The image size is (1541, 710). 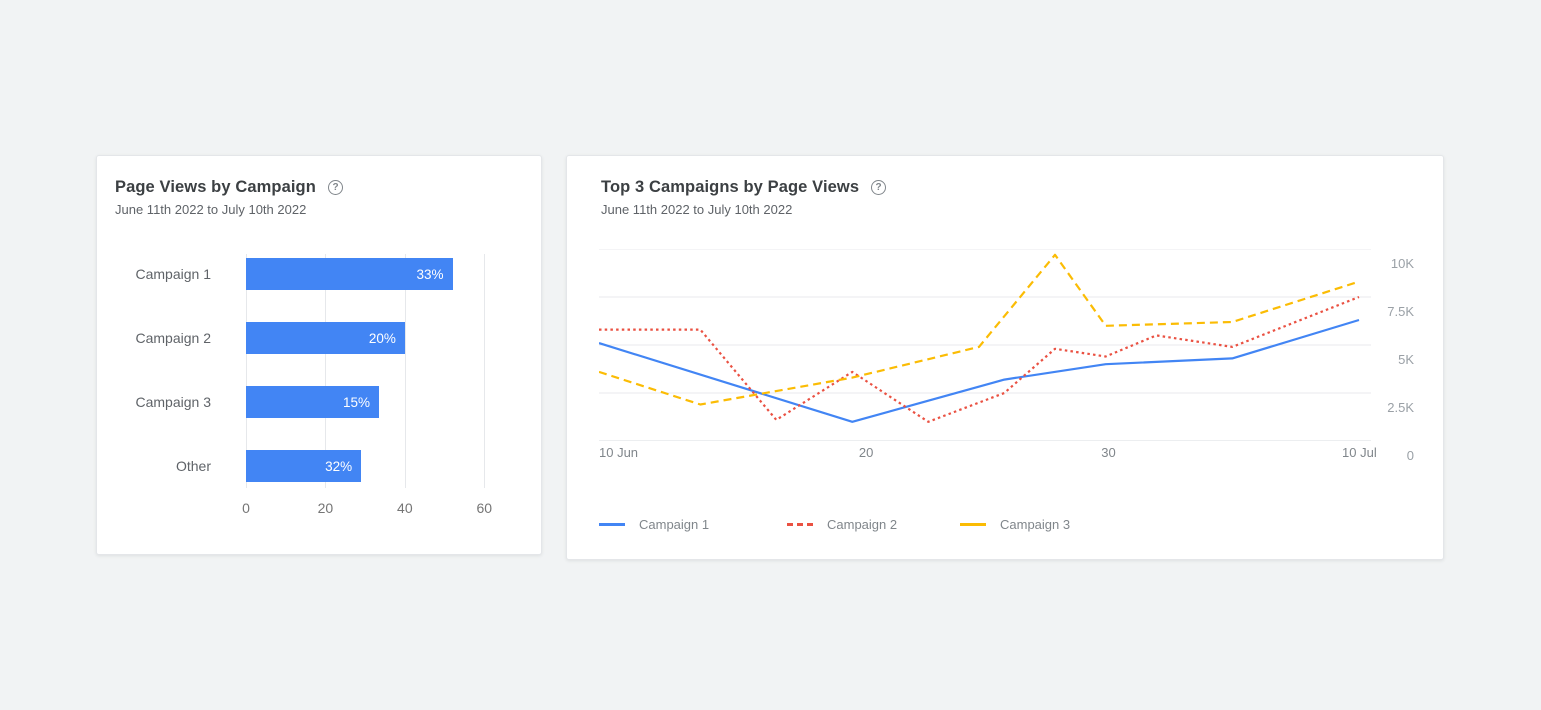 What do you see at coordinates (1406, 359) in the screenshot?
I see `y-tick-label: 5K` at bounding box center [1406, 359].